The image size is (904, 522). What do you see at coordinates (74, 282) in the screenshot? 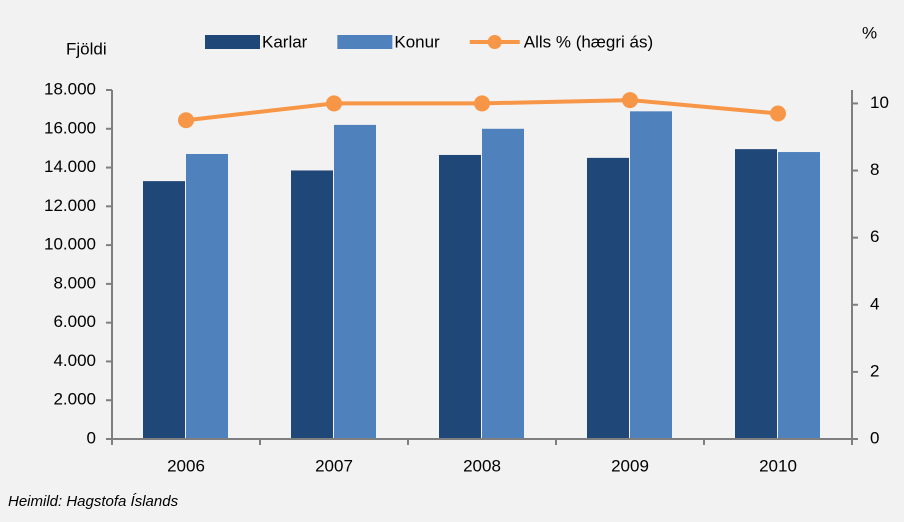
I see `y-tick-label: 8.000` at bounding box center [74, 282].